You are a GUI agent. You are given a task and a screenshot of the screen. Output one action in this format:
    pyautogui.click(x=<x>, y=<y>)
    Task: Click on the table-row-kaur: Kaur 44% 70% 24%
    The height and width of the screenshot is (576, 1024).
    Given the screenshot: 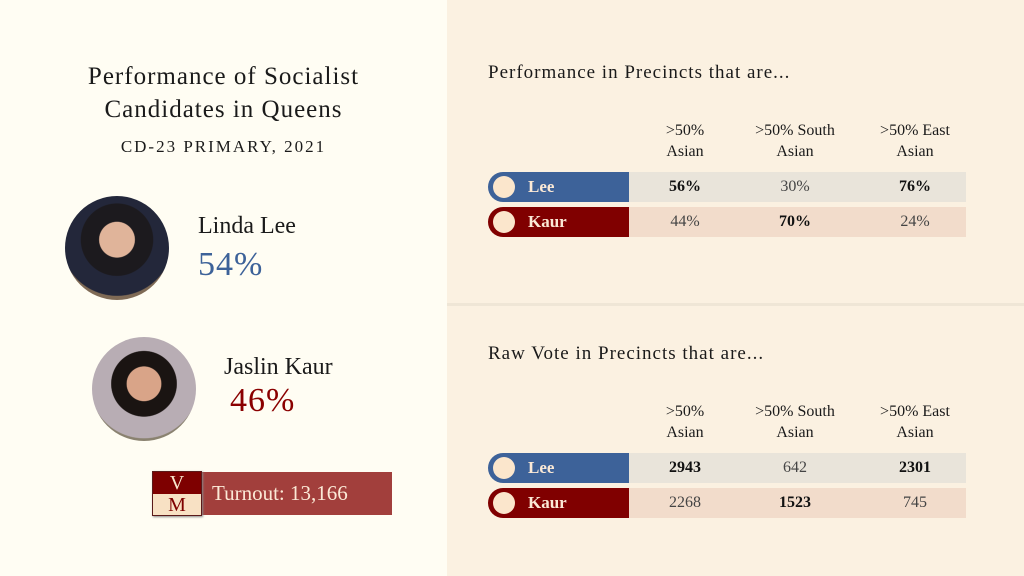 What is the action you would take?
    pyautogui.click(x=727, y=222)
    